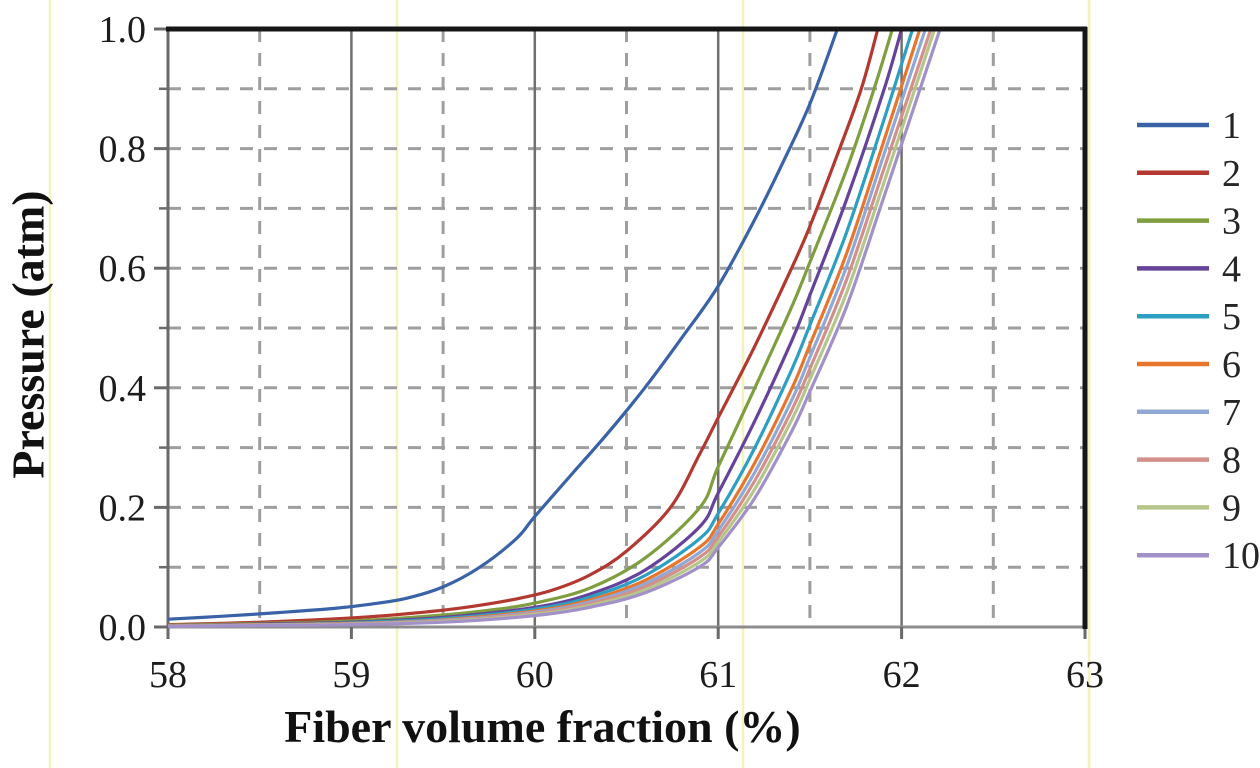  Describe the element at coordinates (718, 675) in the screenshot. I see `x-tick-label: 61` at that location.